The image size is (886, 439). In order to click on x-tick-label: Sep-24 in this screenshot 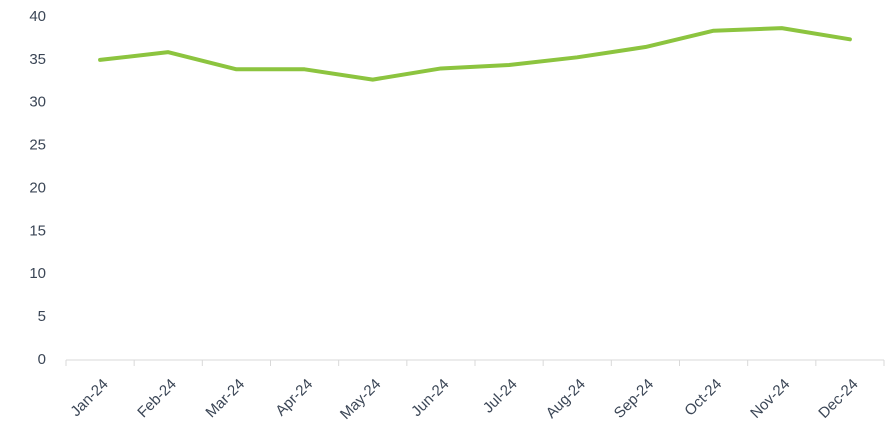, I will do `click(634, 399)`.